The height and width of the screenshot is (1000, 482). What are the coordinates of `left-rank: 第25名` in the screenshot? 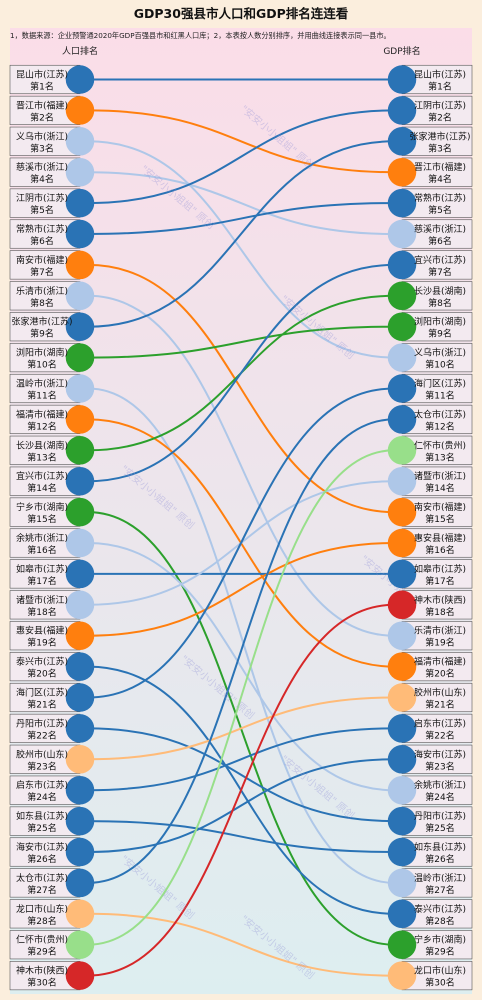 It's located at (41, 828).